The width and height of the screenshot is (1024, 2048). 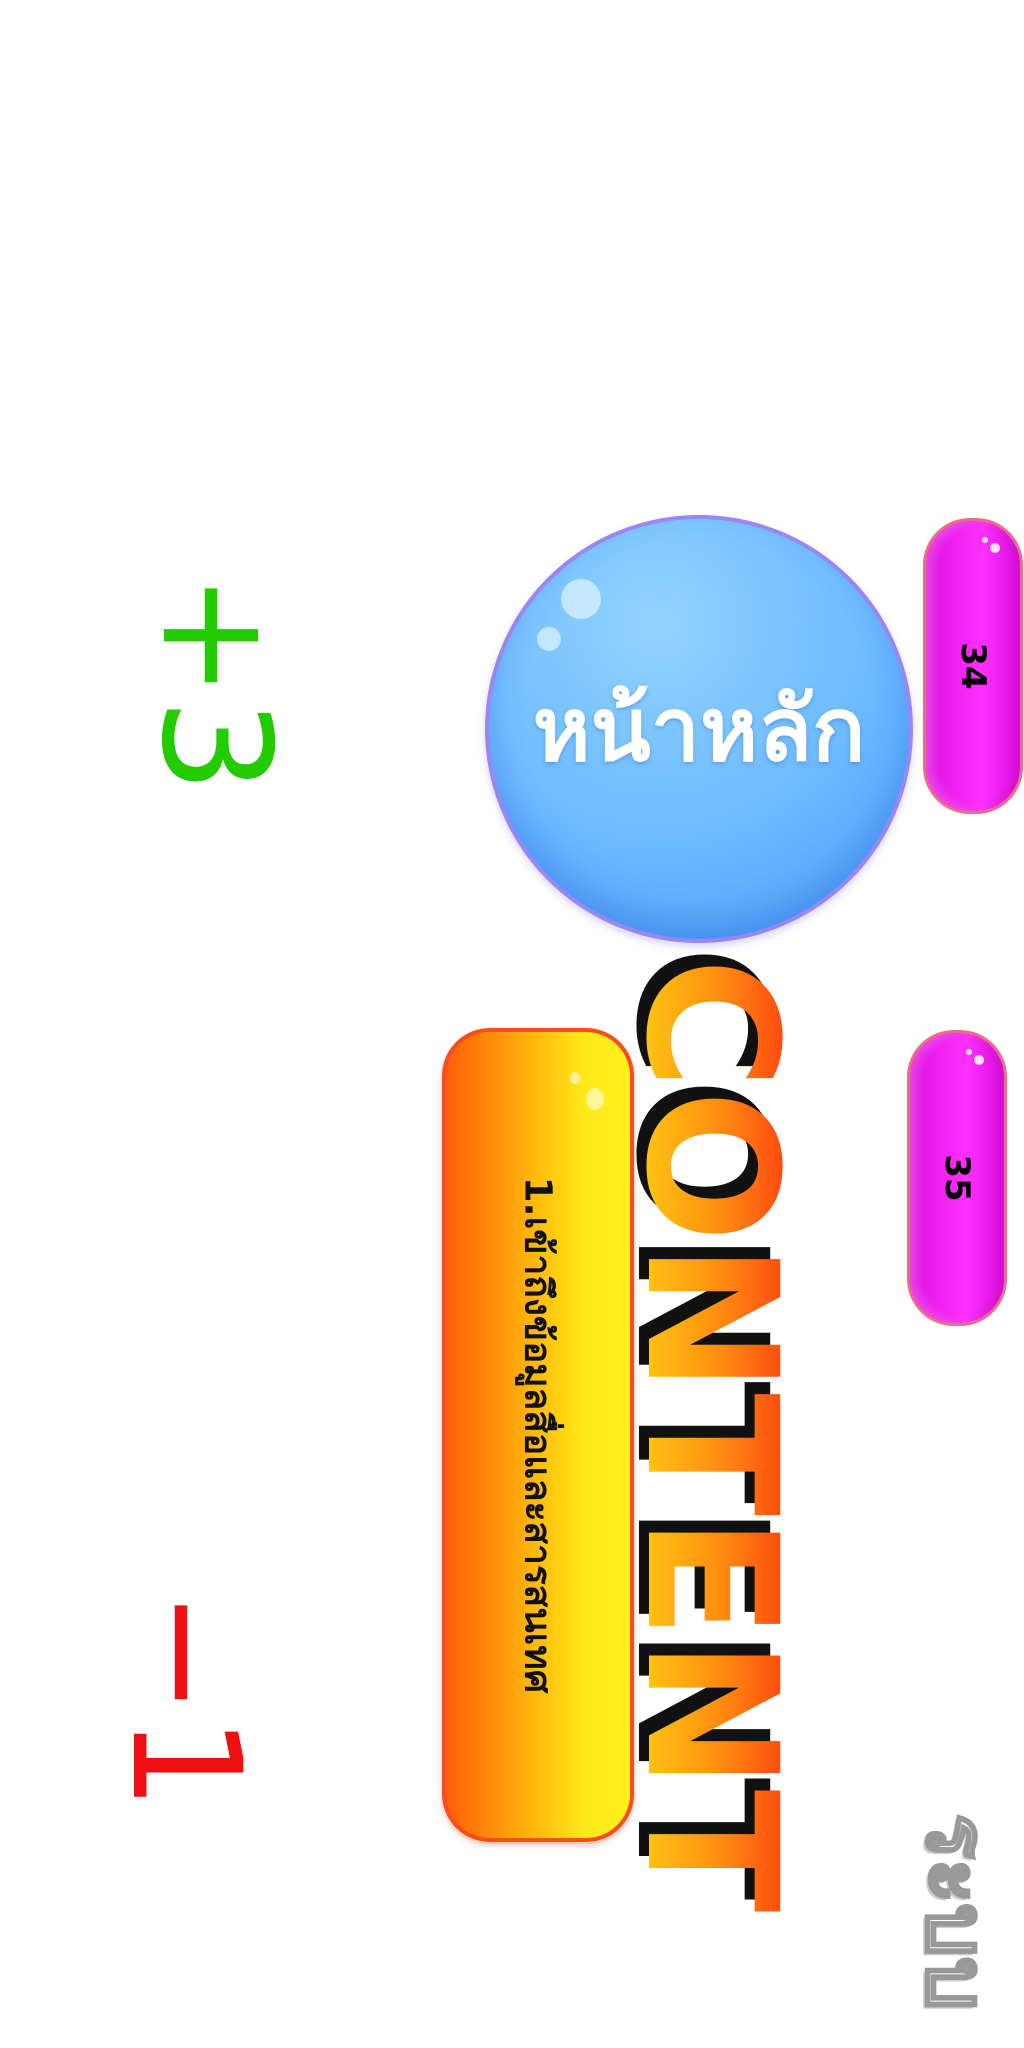 I want to click on topic-button: 1.เข้าถึงข้อมูลสื่อและสารสนเทศ, so click(x=538, y=1435).